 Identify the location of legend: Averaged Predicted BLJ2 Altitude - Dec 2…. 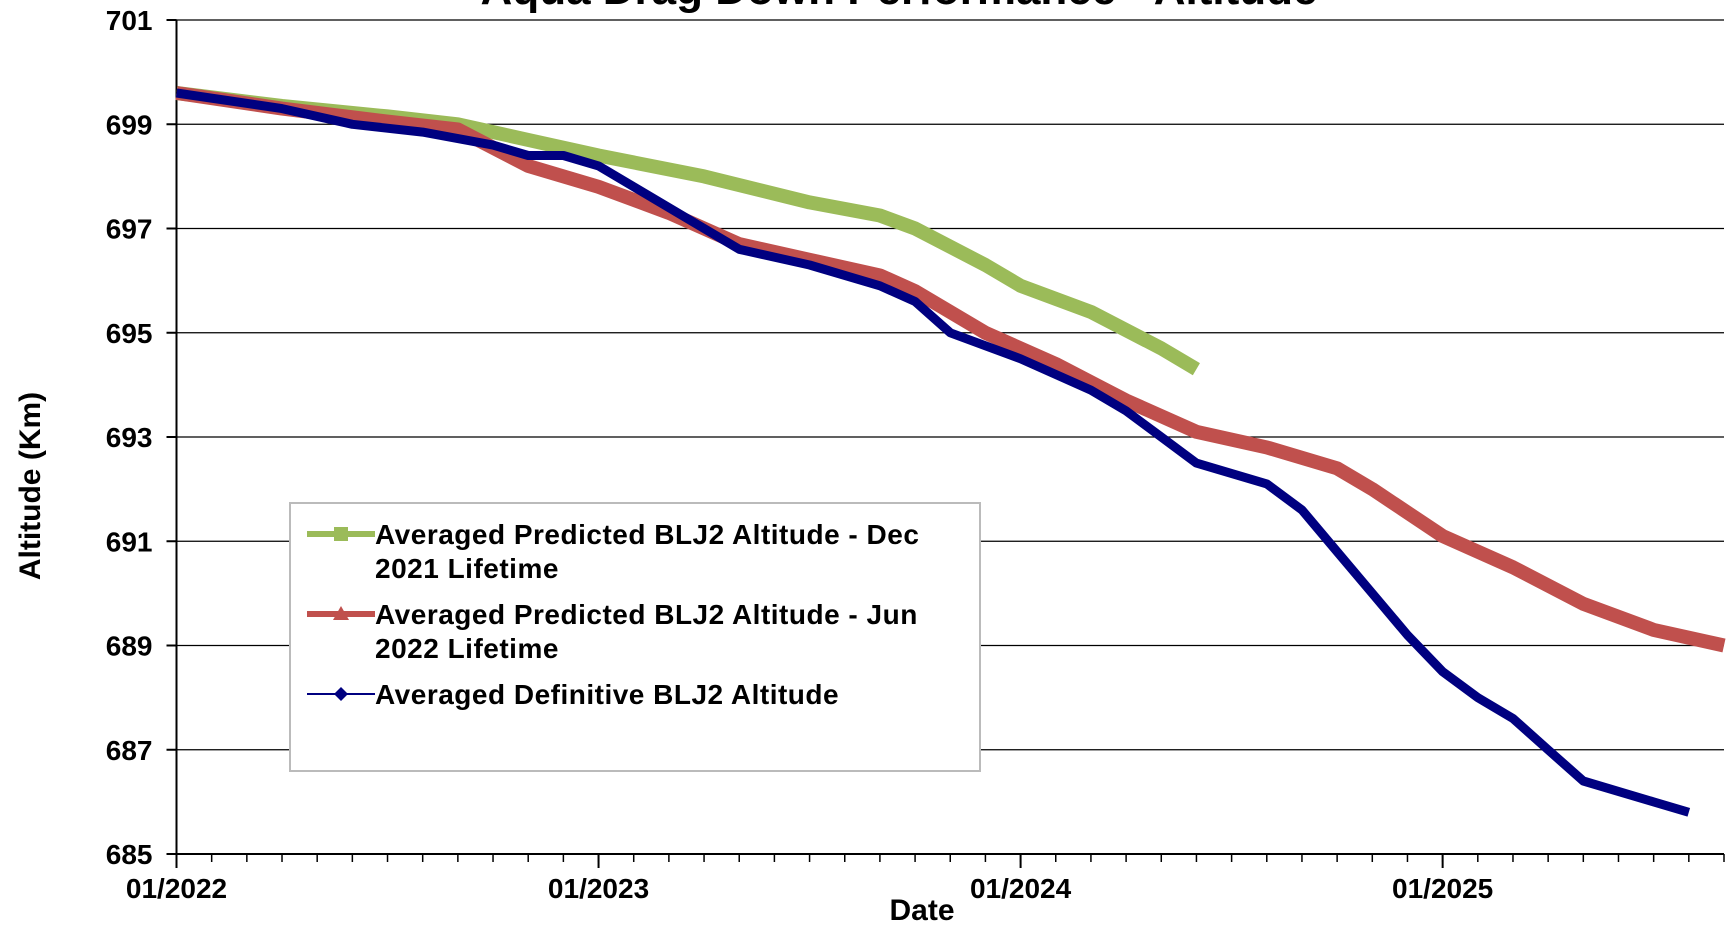
(635, 637).